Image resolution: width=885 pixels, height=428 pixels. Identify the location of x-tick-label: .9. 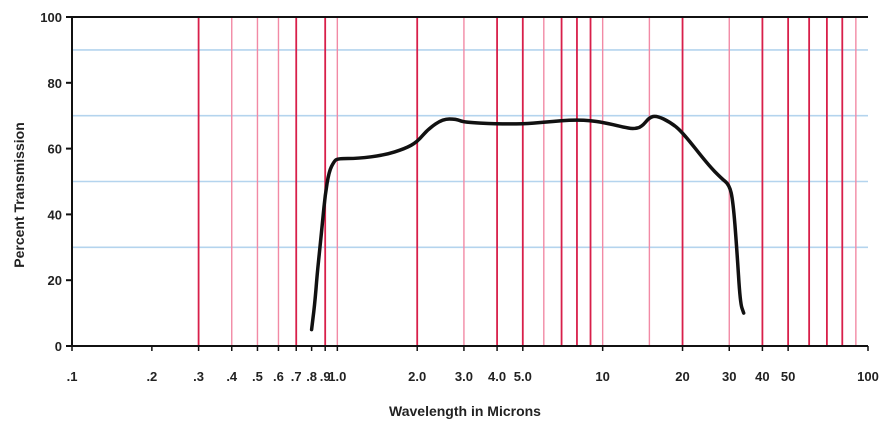
(325, 376).